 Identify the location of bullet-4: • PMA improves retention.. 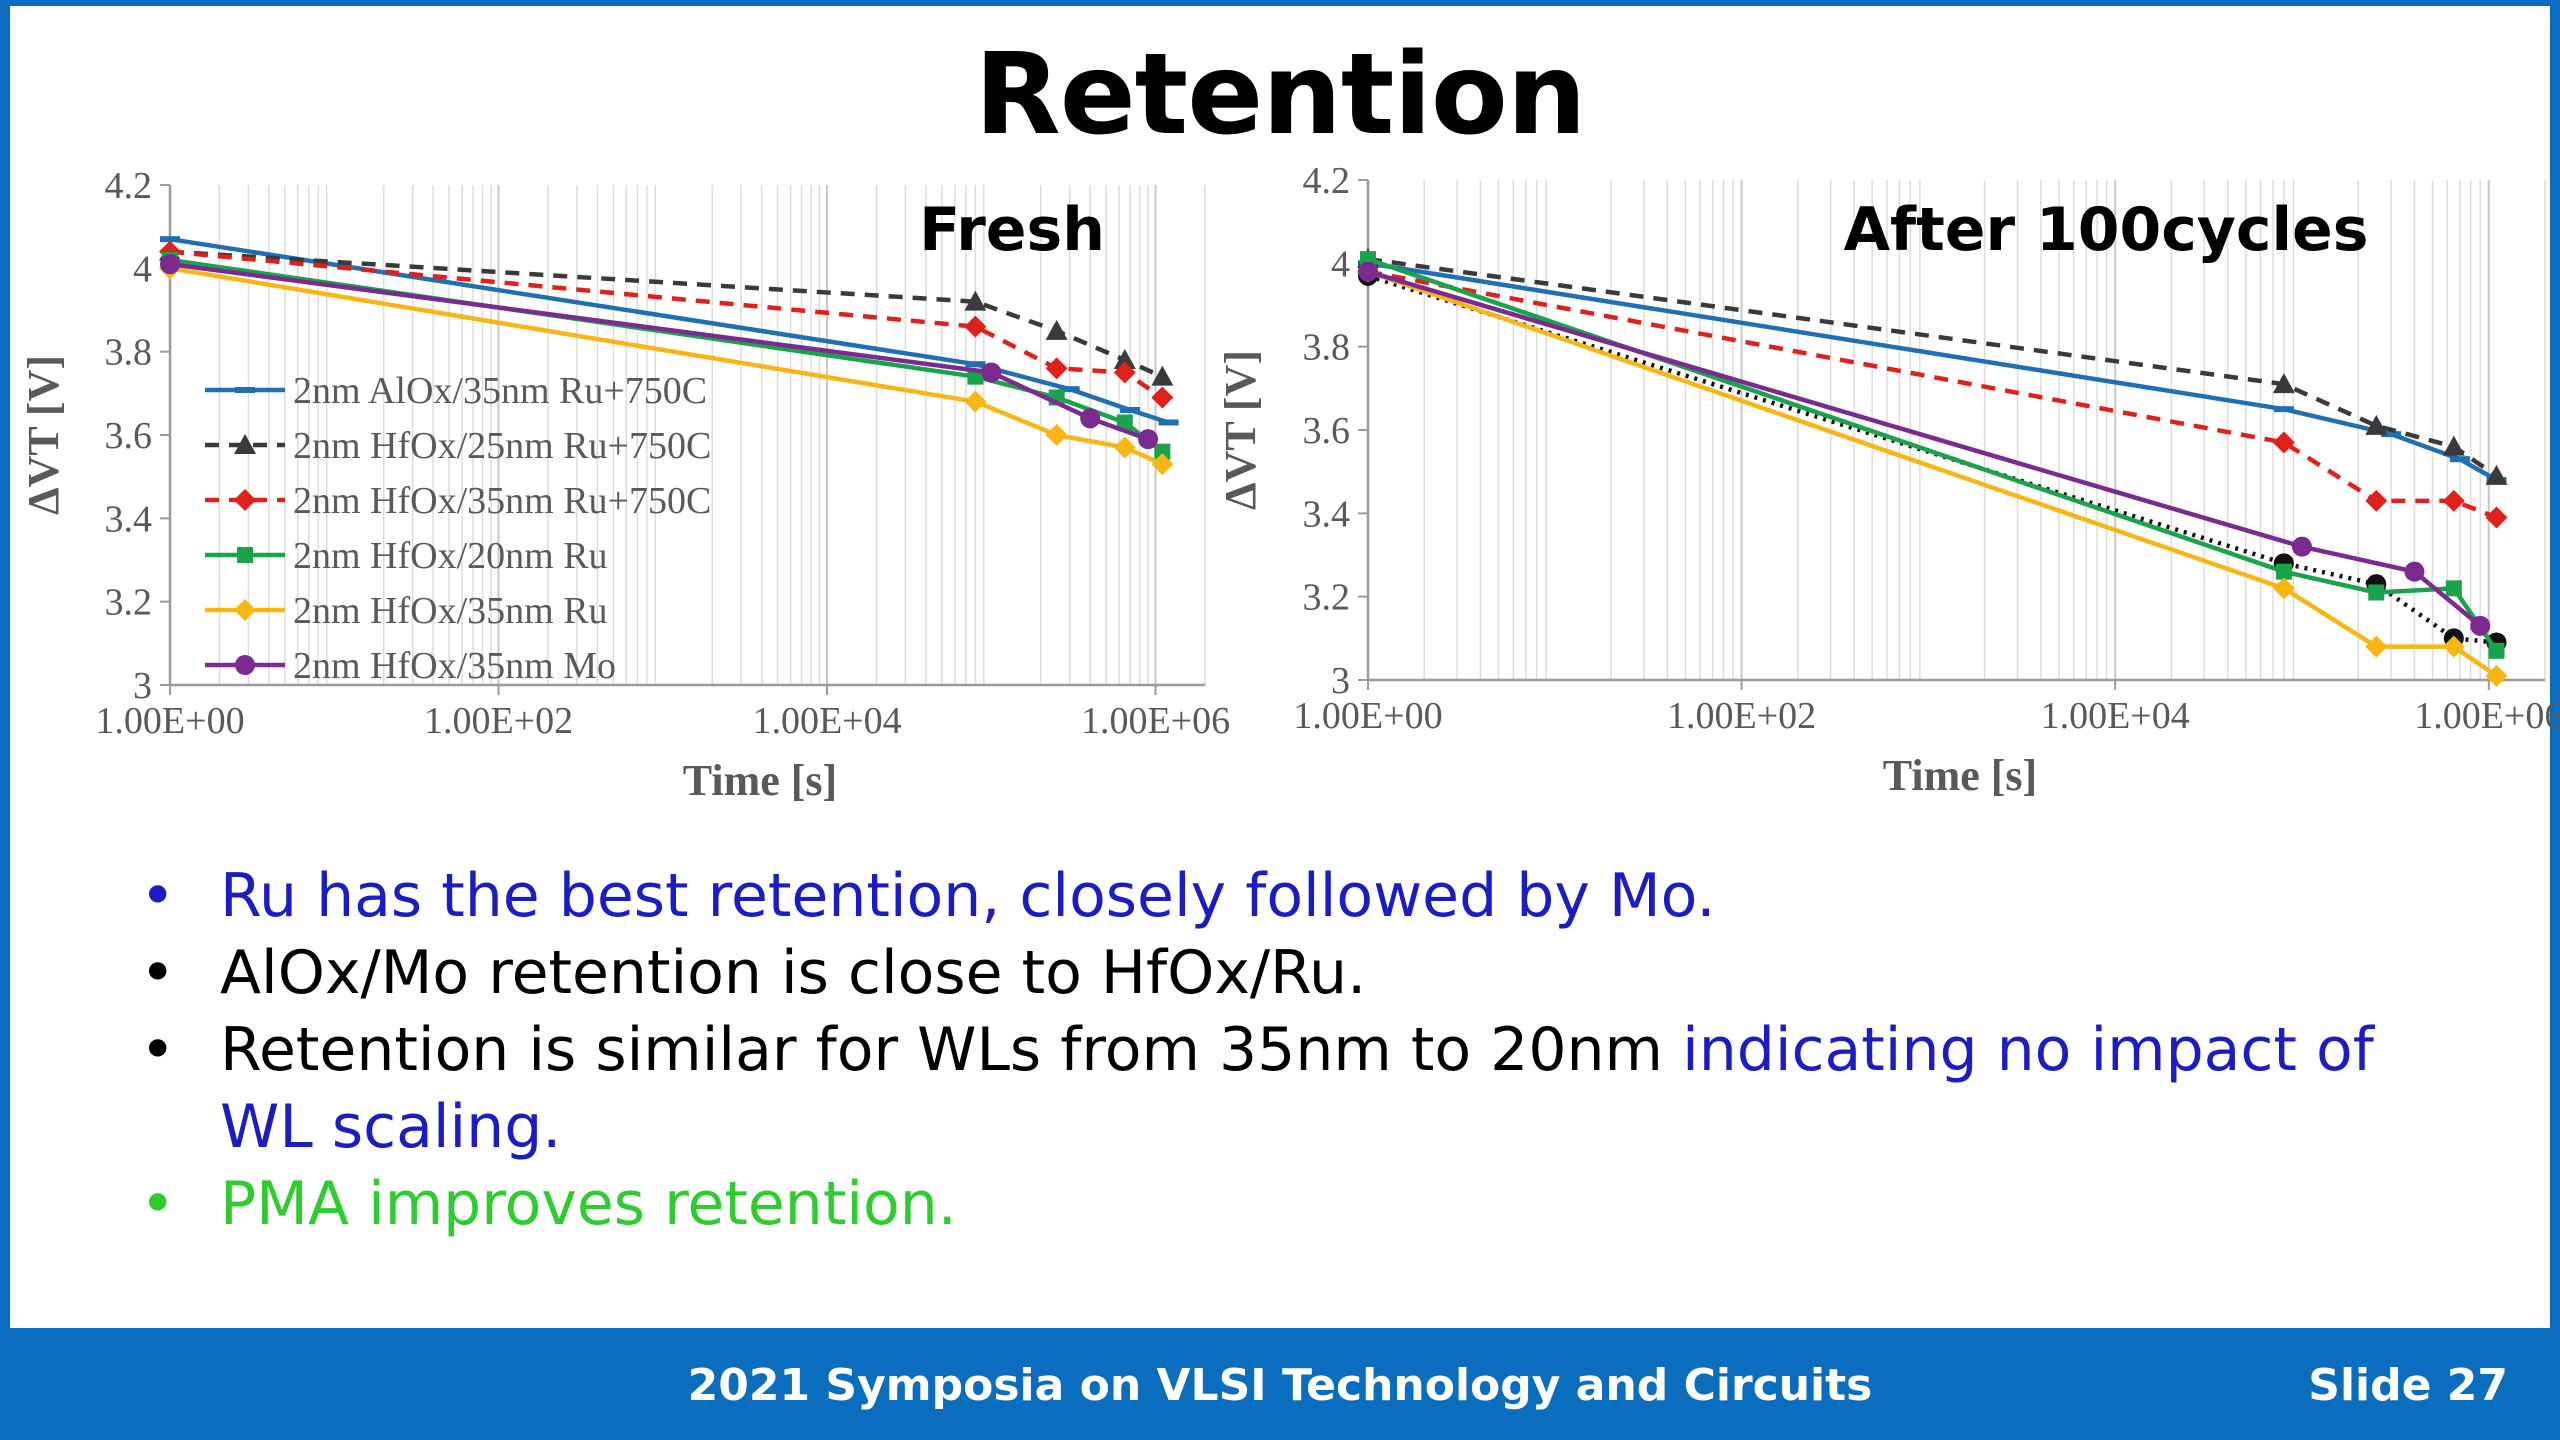
(1300, 1204).